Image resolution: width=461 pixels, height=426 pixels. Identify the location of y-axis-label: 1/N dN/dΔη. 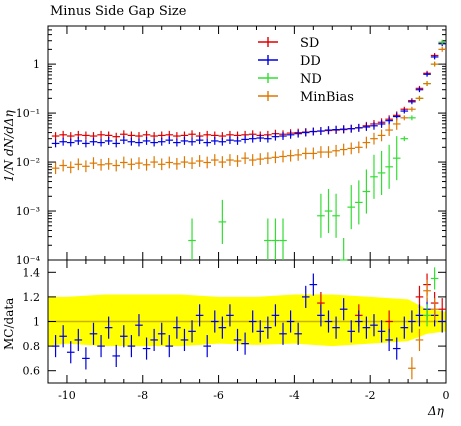
(9, 146).